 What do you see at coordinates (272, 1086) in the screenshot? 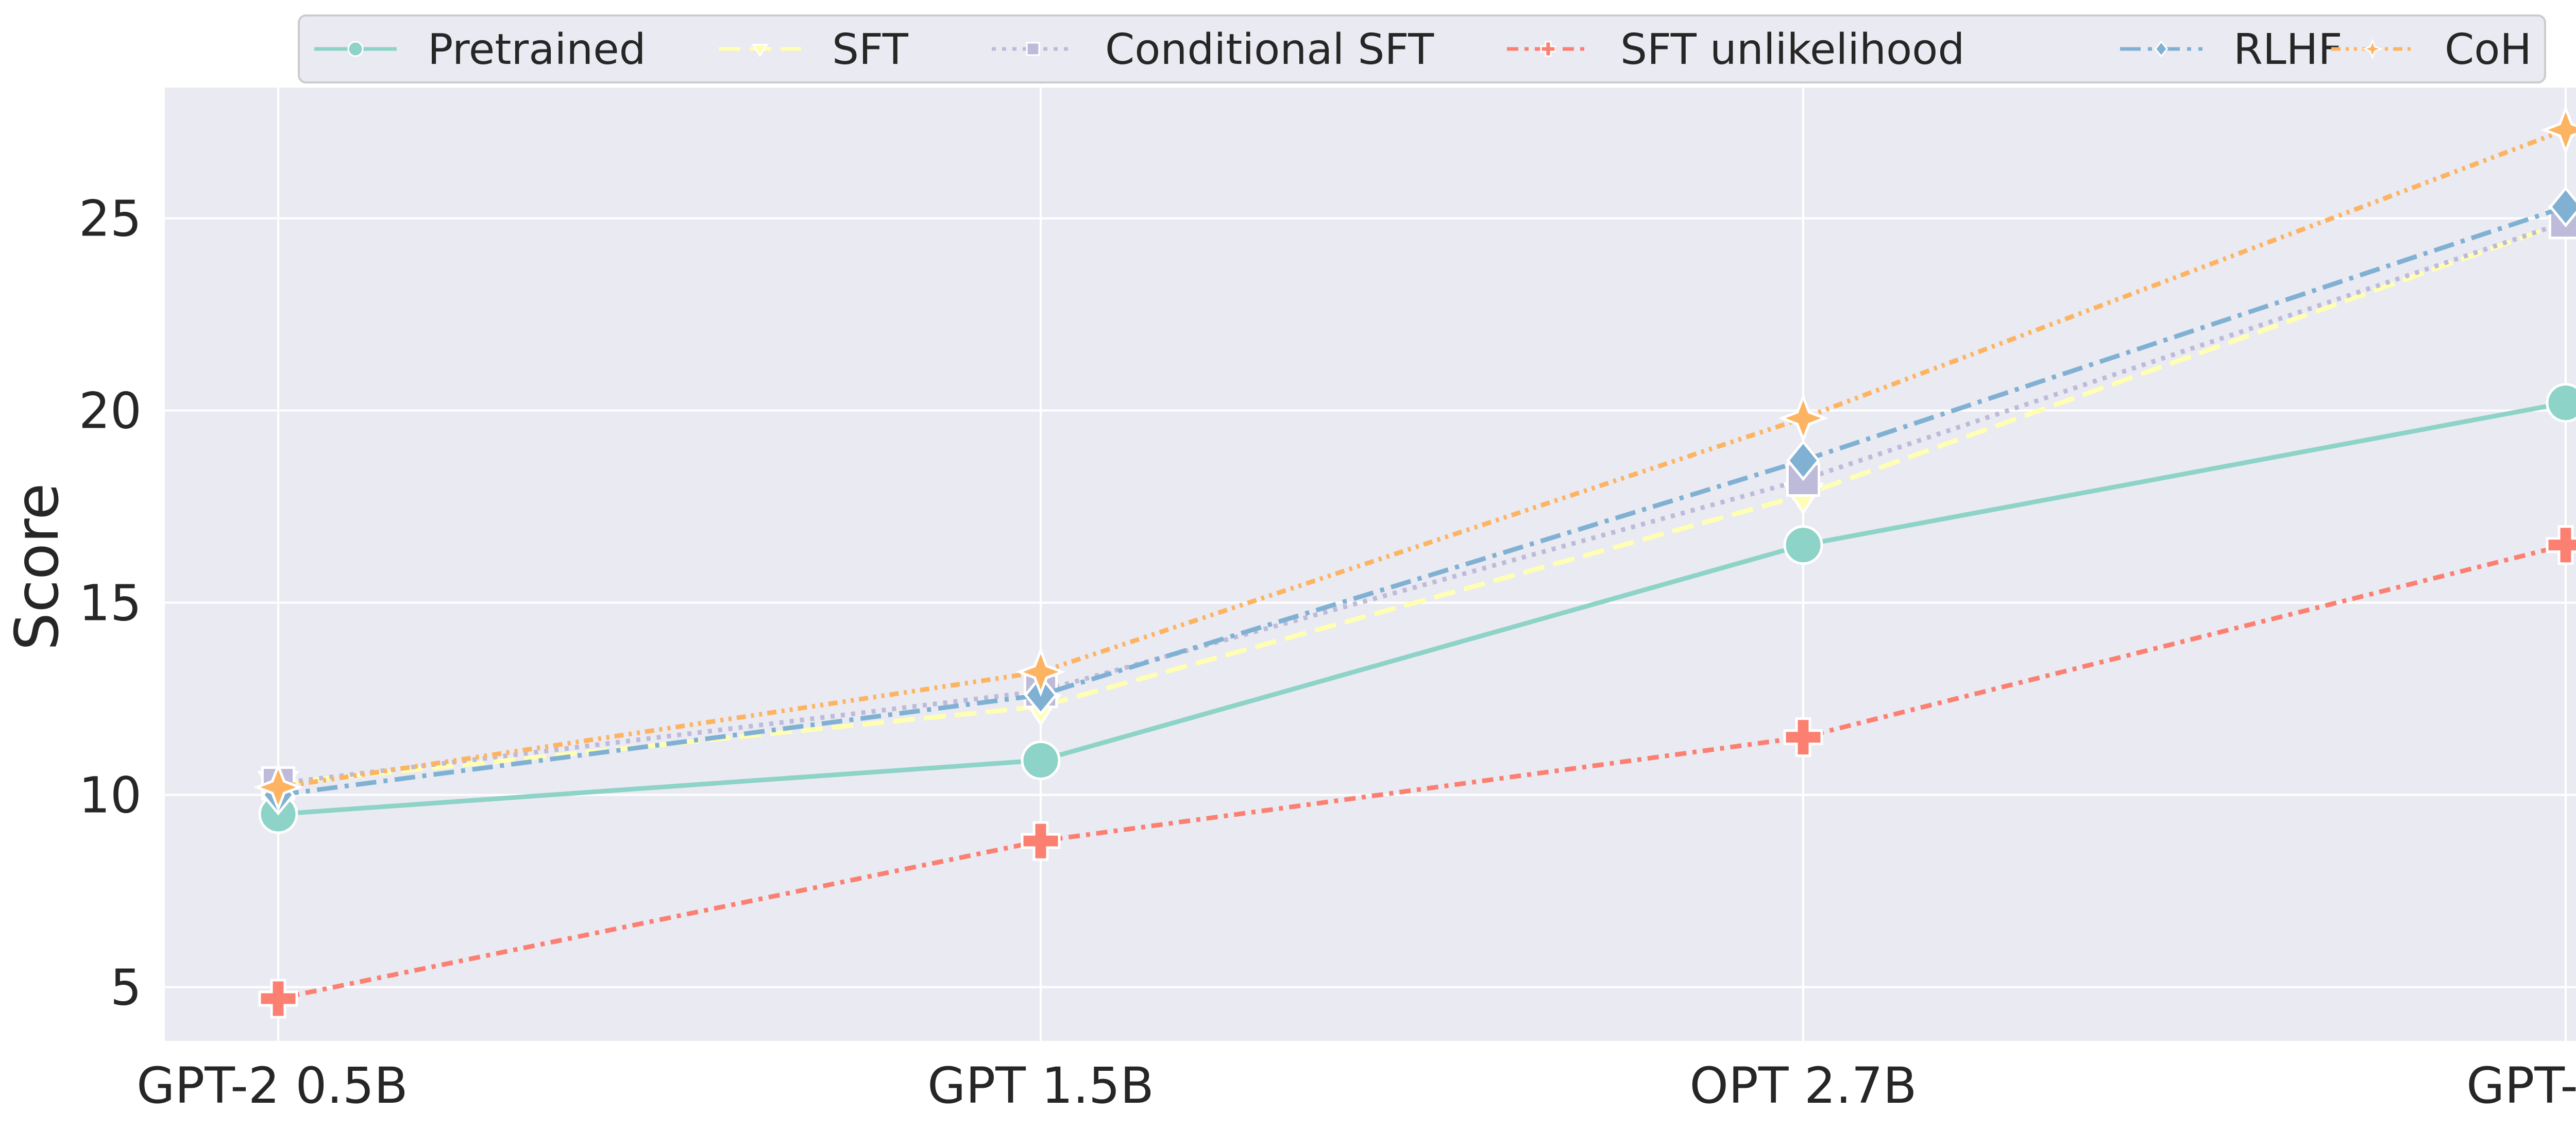
I see `x-tick-label: GPT-2 0.5B` at bounding box center [272, 1086].